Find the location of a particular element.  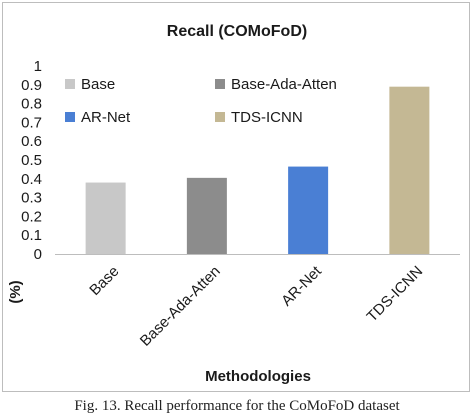

legend: Base Base-Ada-Atten AR-Net TDS-ICNN is located at coordinates (201, 101).